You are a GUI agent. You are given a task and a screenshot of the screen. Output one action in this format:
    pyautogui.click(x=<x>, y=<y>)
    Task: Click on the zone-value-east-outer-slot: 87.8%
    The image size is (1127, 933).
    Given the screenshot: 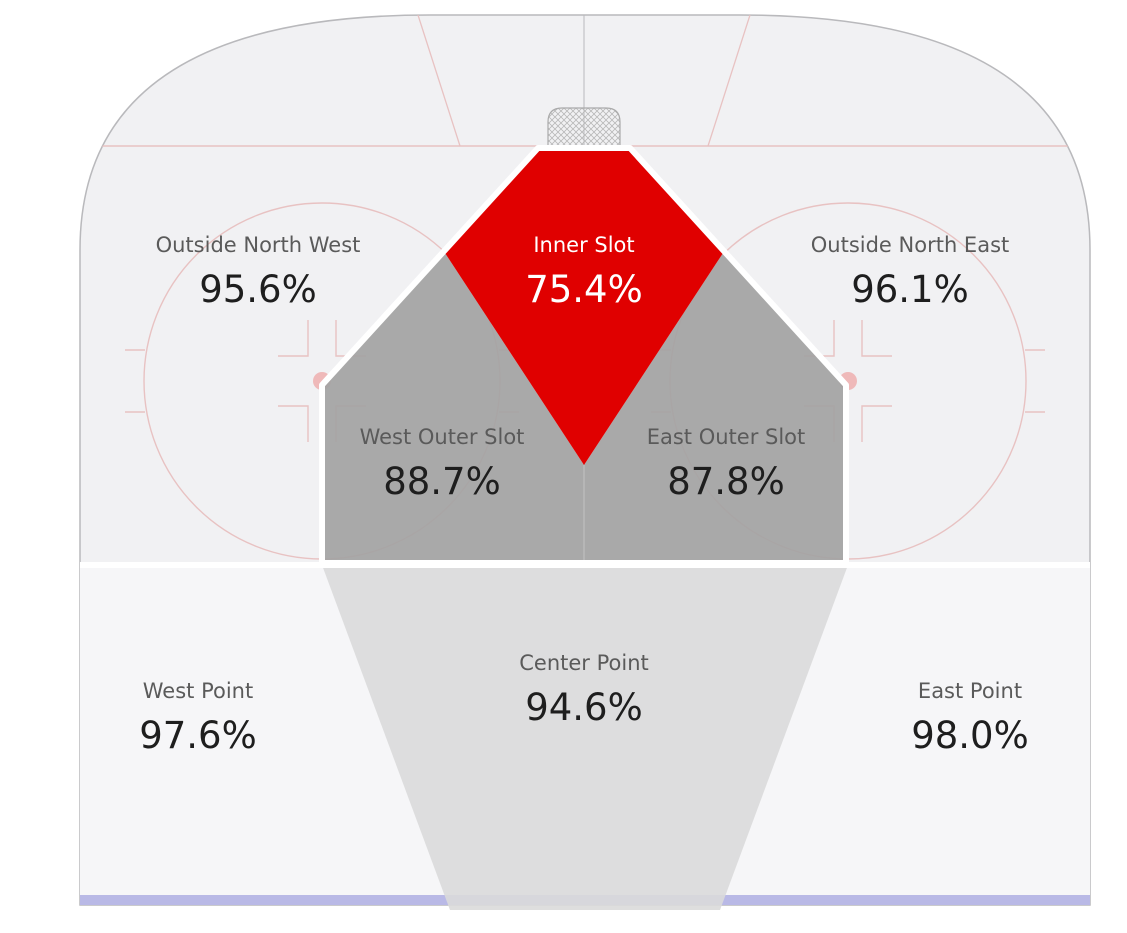 What is the action you would take?
    pyautogui.click(x=726, y=481)
    